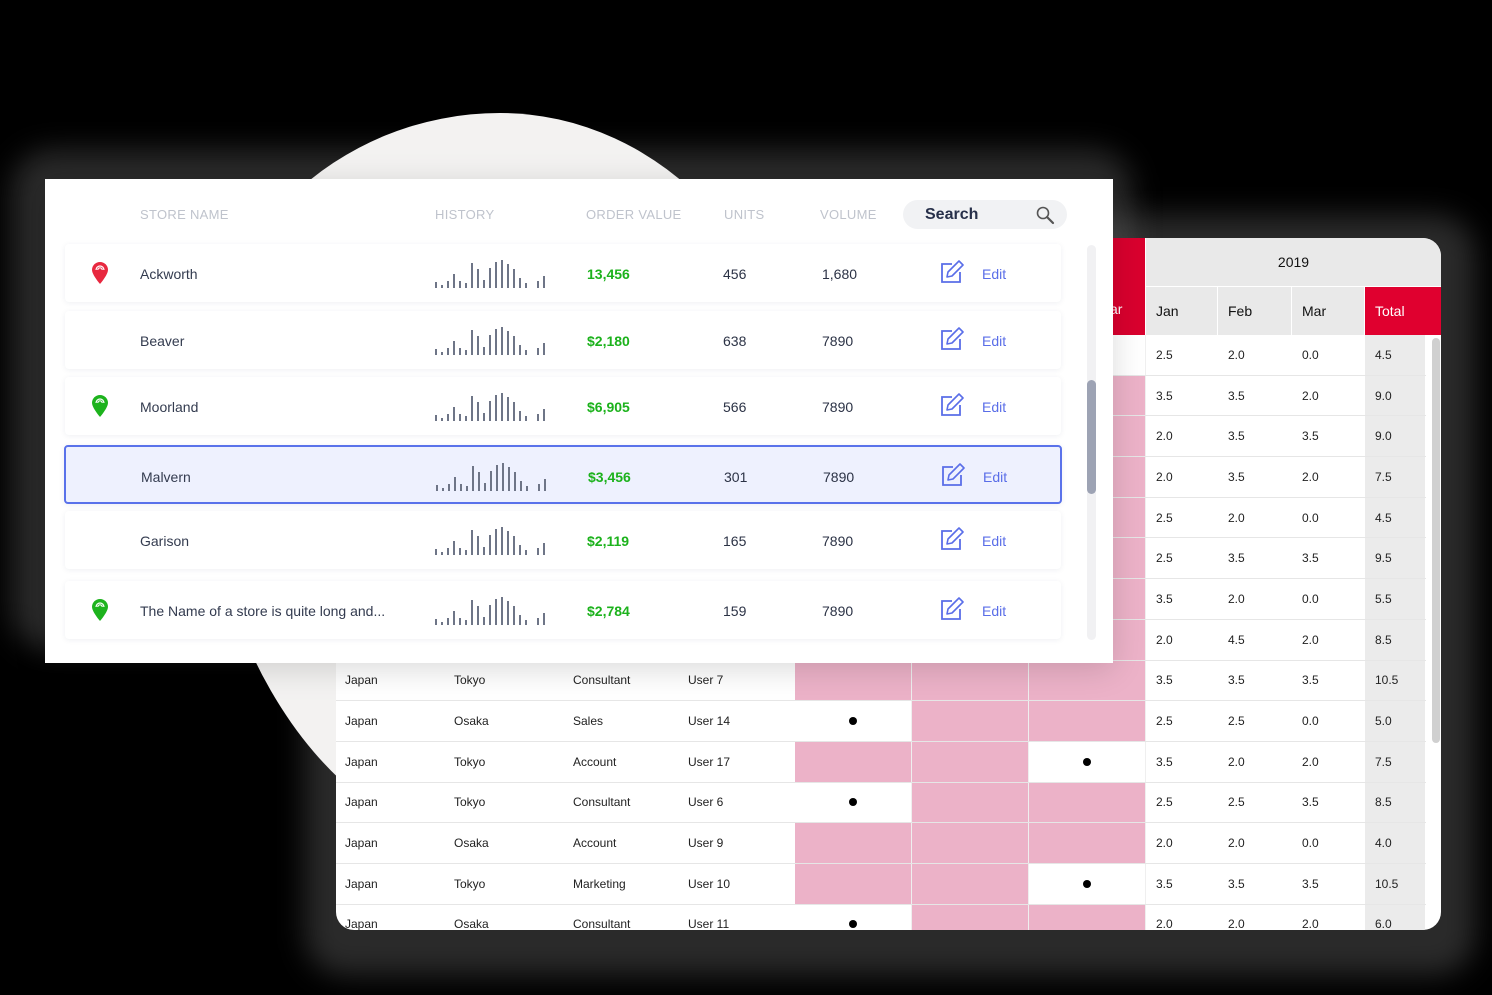 This screenshot has height=995, width=1492. Describe the element at coordinates (1045, 215) in the screenshot. I see `search-icon` at that location.